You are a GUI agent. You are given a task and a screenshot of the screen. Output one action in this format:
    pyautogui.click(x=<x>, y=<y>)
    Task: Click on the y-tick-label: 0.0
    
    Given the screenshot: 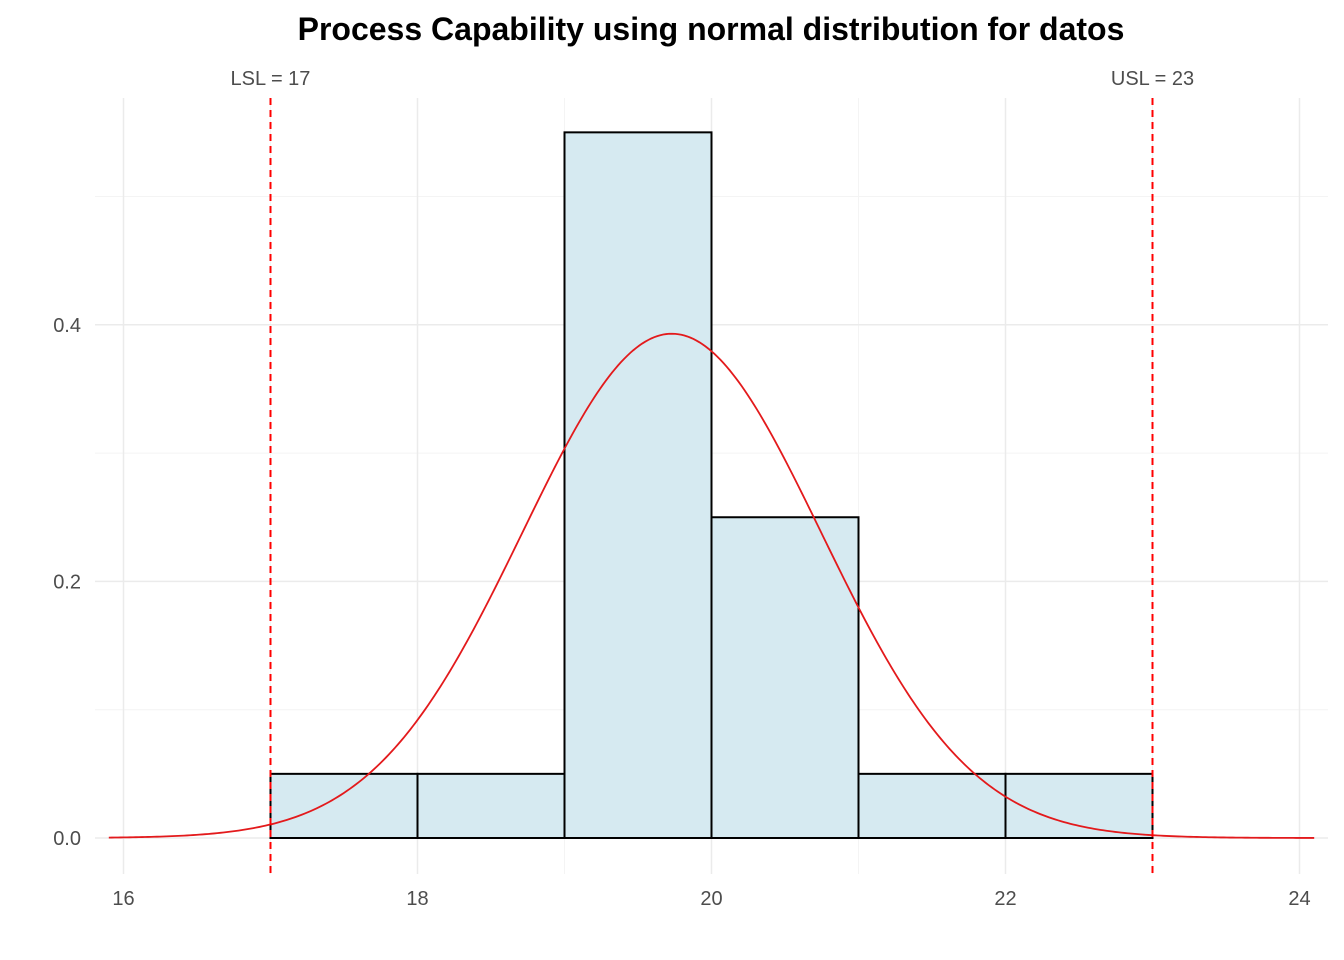 What is the action you would take?
    pyautogui.click(x=67, y=839)
    